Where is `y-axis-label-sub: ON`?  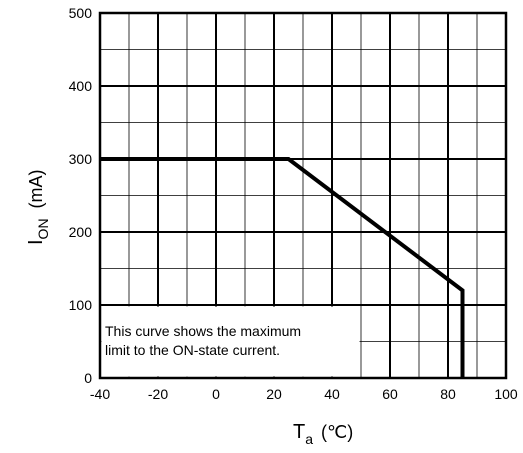
y-axis-label-sub: ON is located at coordinates (43, 228).